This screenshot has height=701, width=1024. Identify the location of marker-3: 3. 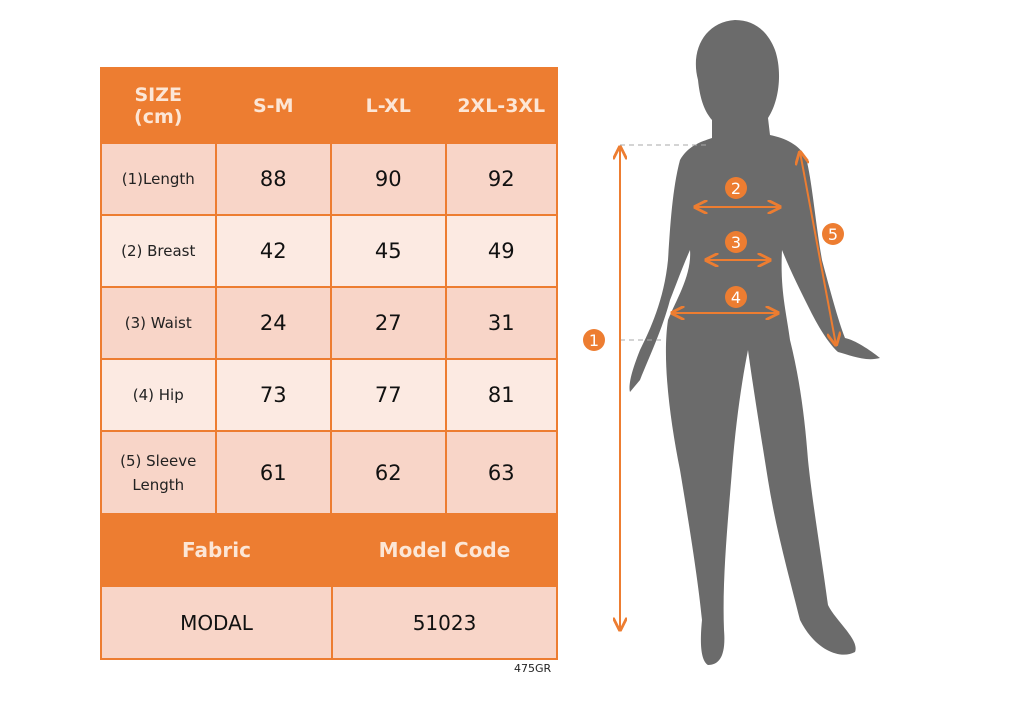
(736, 242).